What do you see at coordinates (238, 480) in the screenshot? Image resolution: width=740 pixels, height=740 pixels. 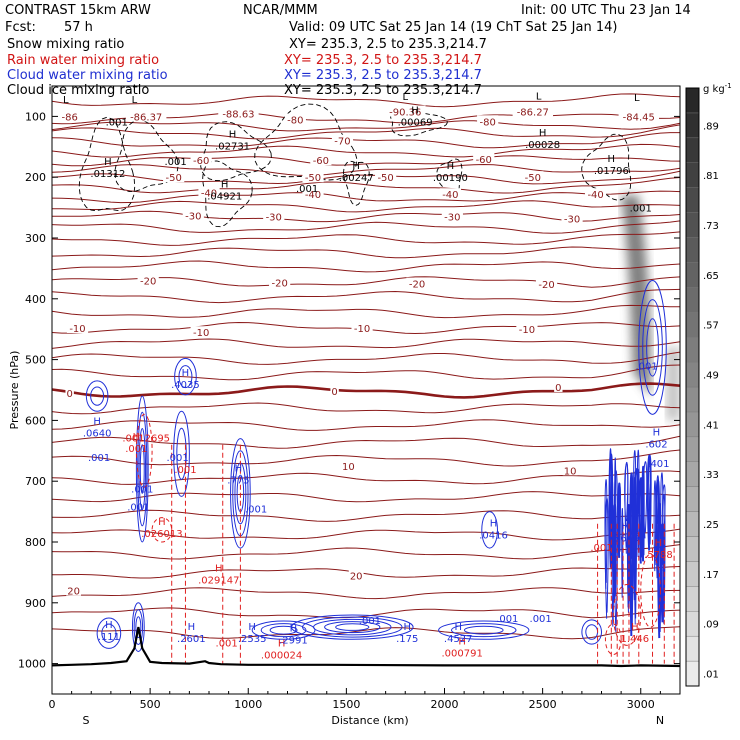 I see `cloud-value-label: .775` at bounding box center [238, 480].